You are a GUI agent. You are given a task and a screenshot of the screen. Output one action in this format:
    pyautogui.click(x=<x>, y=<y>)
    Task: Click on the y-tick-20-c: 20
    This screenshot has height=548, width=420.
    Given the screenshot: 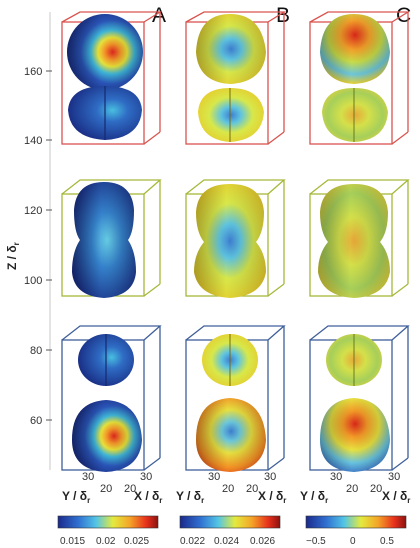 What is the action you would take?
    pyautogui.click(x=352, y=489)
    